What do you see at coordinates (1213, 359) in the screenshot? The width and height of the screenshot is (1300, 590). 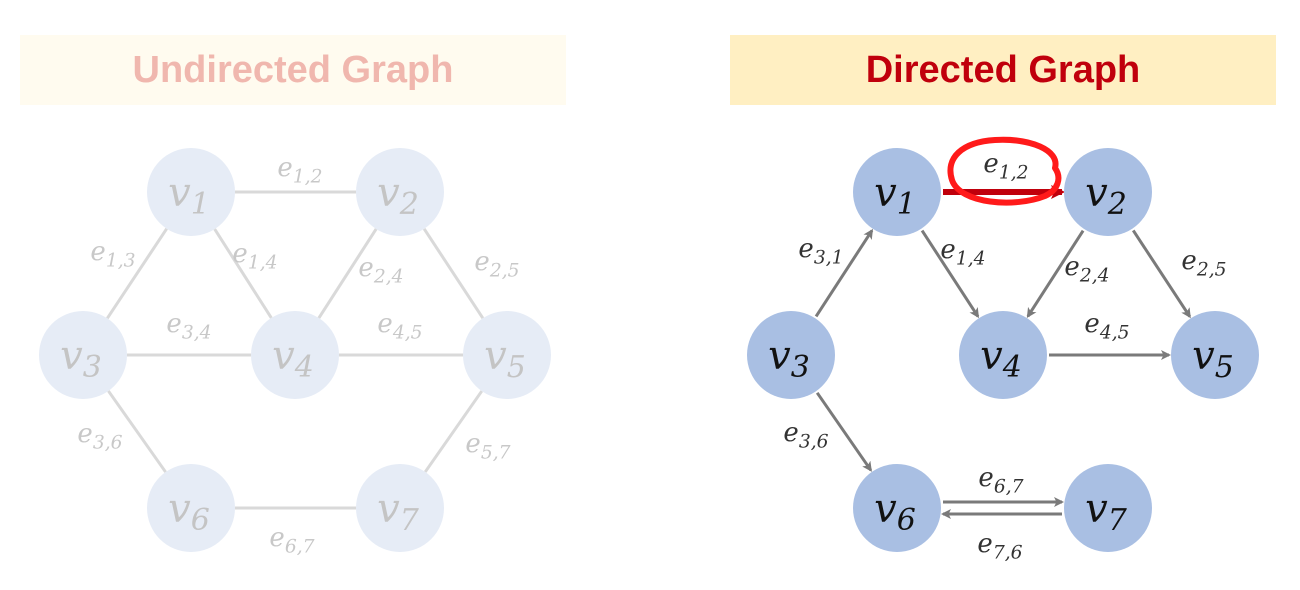 I see `directed-node-label-v5: v5` at bounding box center [1213, 359].